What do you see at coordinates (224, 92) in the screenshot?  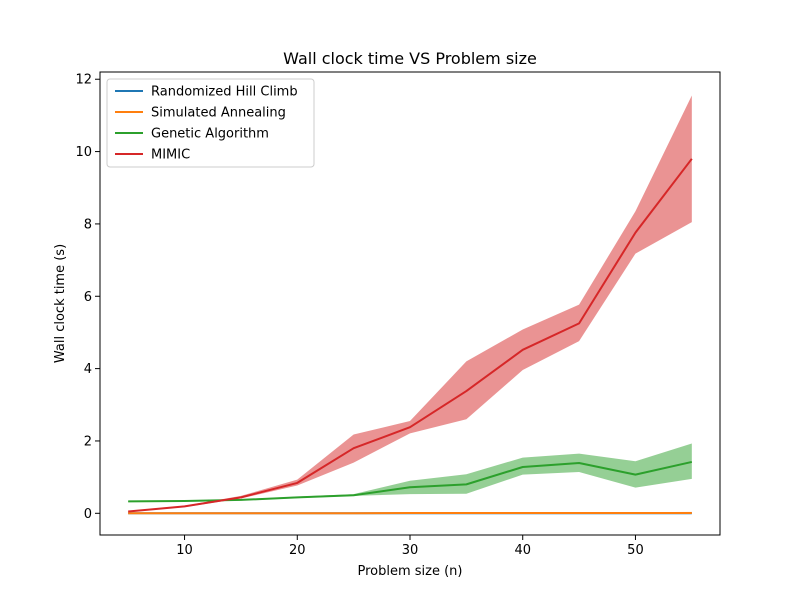 I see `legend-label-randomized-hill-climb: Randomized Hill Climb` at bounding box center [224, 92].